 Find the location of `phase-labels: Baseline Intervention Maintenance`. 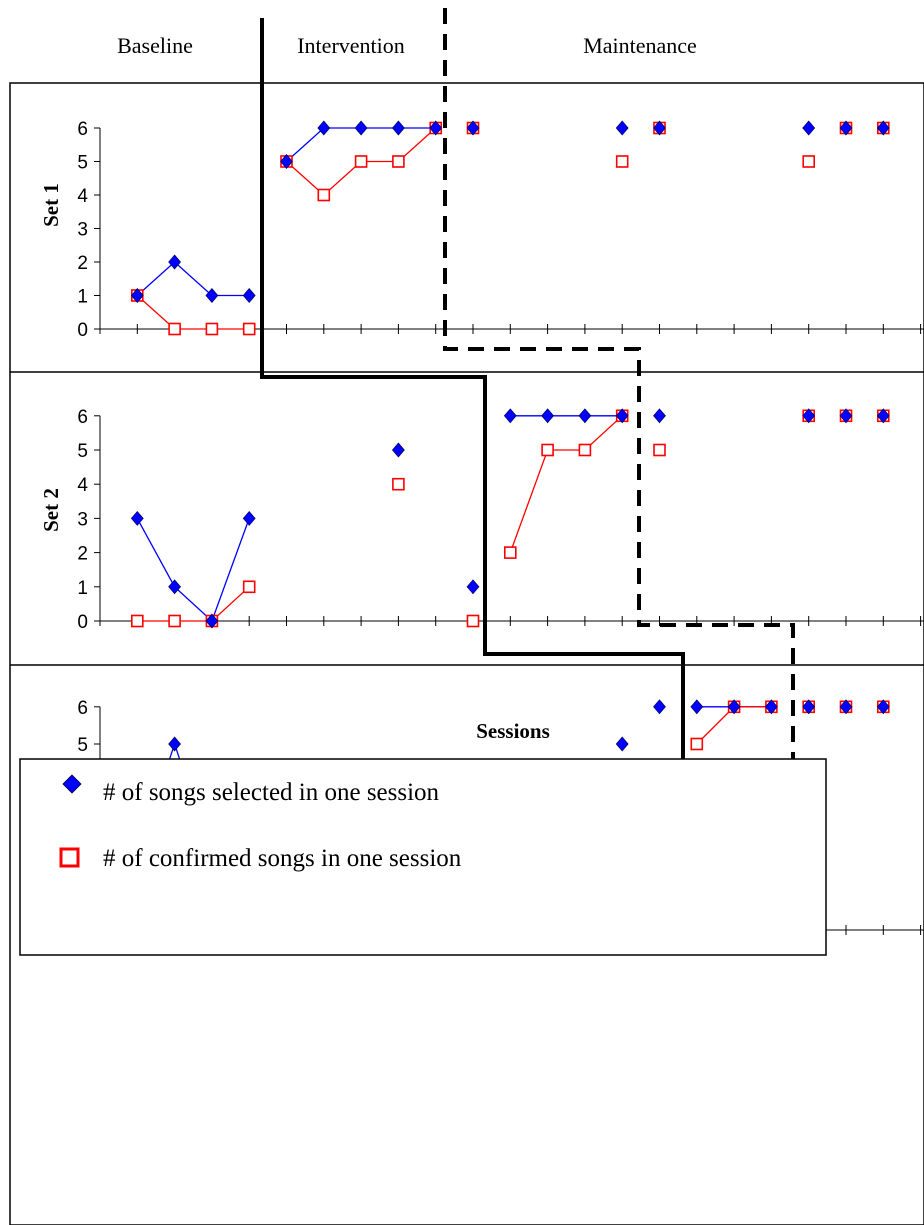

phase-labels: Baseline Intervention Maintenance is located at coordinates (407, 45).